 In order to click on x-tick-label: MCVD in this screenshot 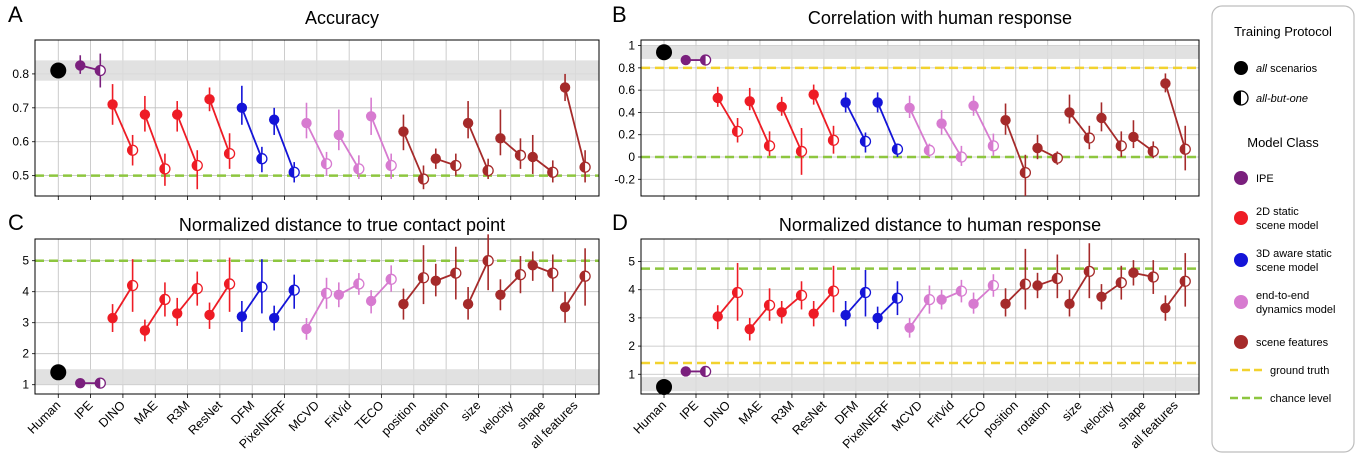, I will do `click(907, 416)`.